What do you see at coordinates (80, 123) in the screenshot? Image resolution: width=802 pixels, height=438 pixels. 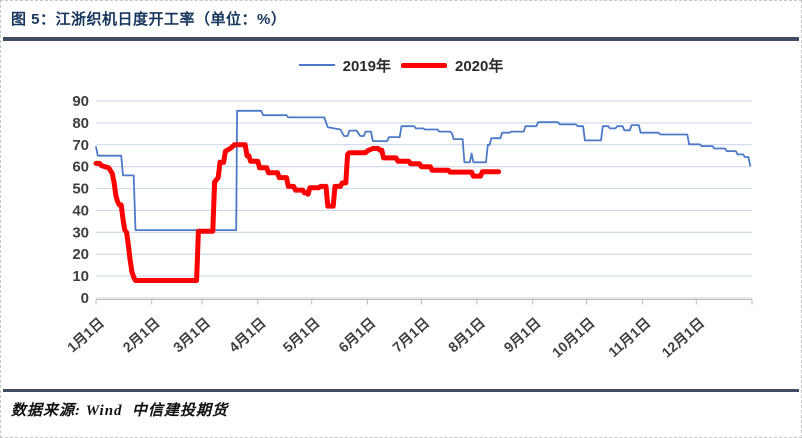 I see `y-axis-label: 80` at bounding box center [80, 123].